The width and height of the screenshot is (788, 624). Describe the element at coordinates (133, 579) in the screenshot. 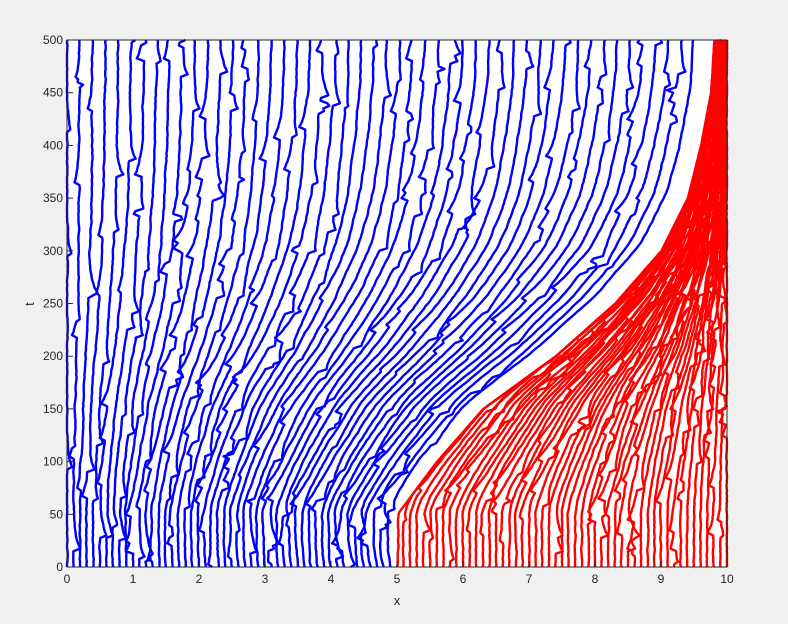

I see `x-tick-label: 1` at that location.